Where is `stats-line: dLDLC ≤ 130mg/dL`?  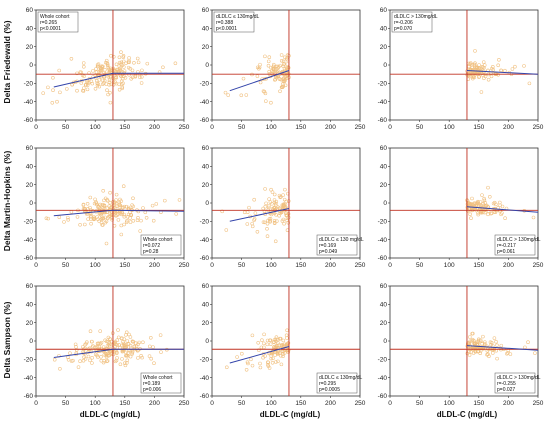
stats-line: dLDLC ≤ 130mg/dL is located at coordinates (238, 17).